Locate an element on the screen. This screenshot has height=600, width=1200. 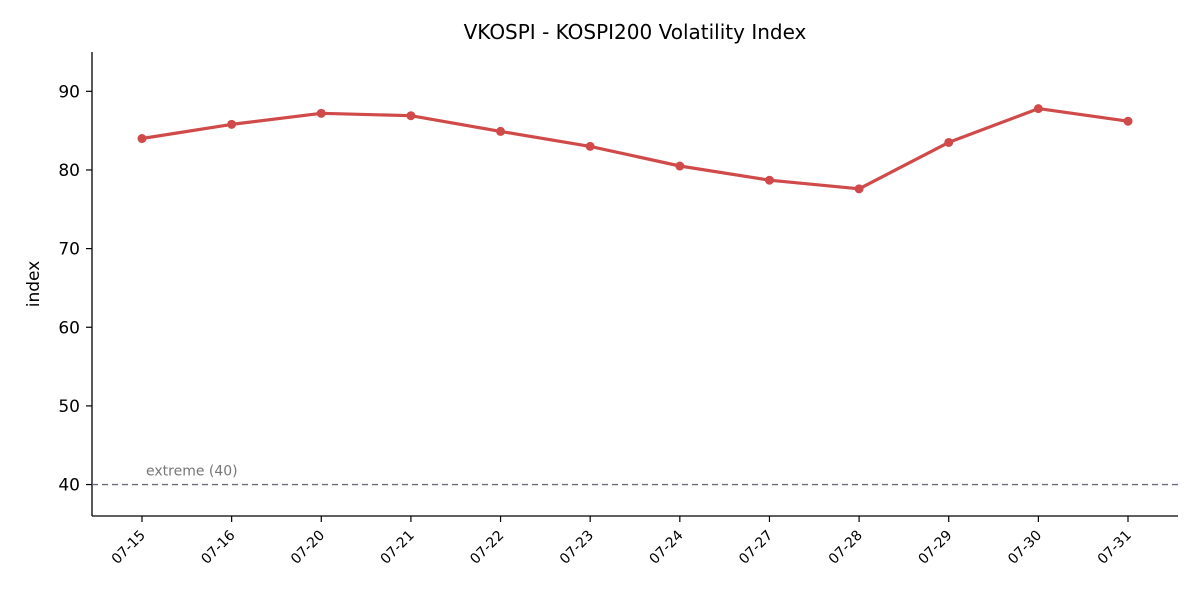
chart-title: VKOSPI - KOSPI200 Volatility Index is located at coordinates (635, 32).